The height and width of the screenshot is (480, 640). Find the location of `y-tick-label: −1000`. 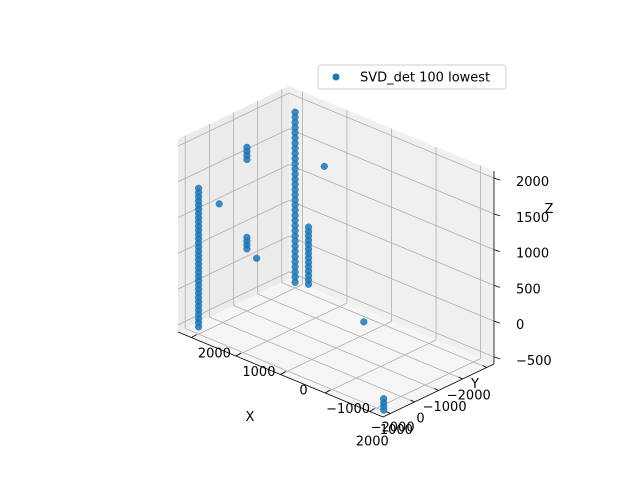

y-tick-label: −1000 is located at coordinates (348, 409).